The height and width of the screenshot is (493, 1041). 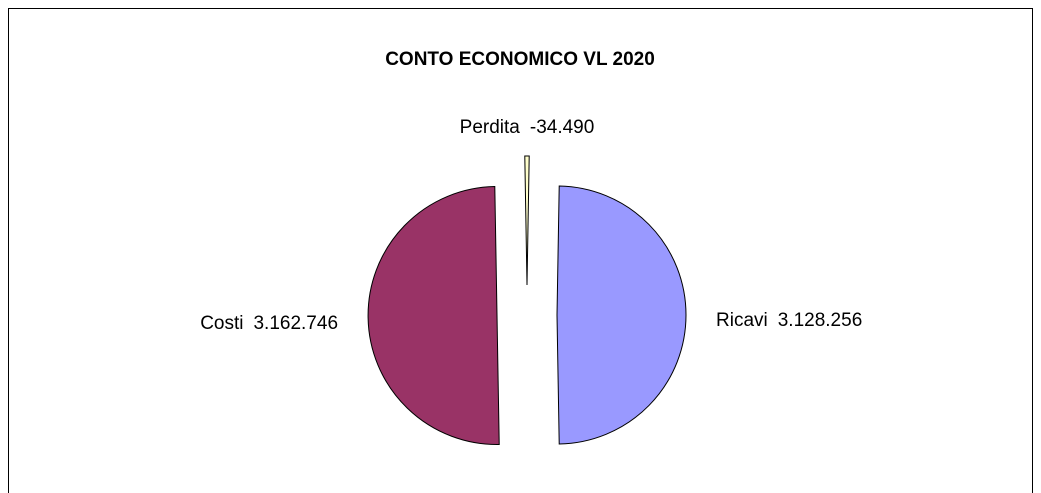 What do you see at coordinates (295, 323) in the screenshot?
I see `slice-value: 3.162.746` at bounding box center [295, 323].